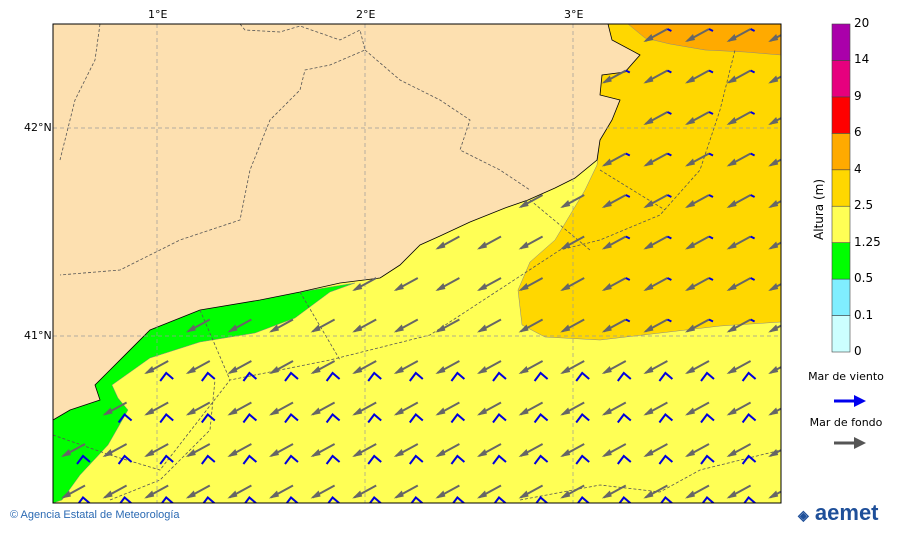 This screenshot has height=533, width=900. Describe the element at coordinates (858, 351) in the screenshot. I see `colorbar-tick: 0` at that location.